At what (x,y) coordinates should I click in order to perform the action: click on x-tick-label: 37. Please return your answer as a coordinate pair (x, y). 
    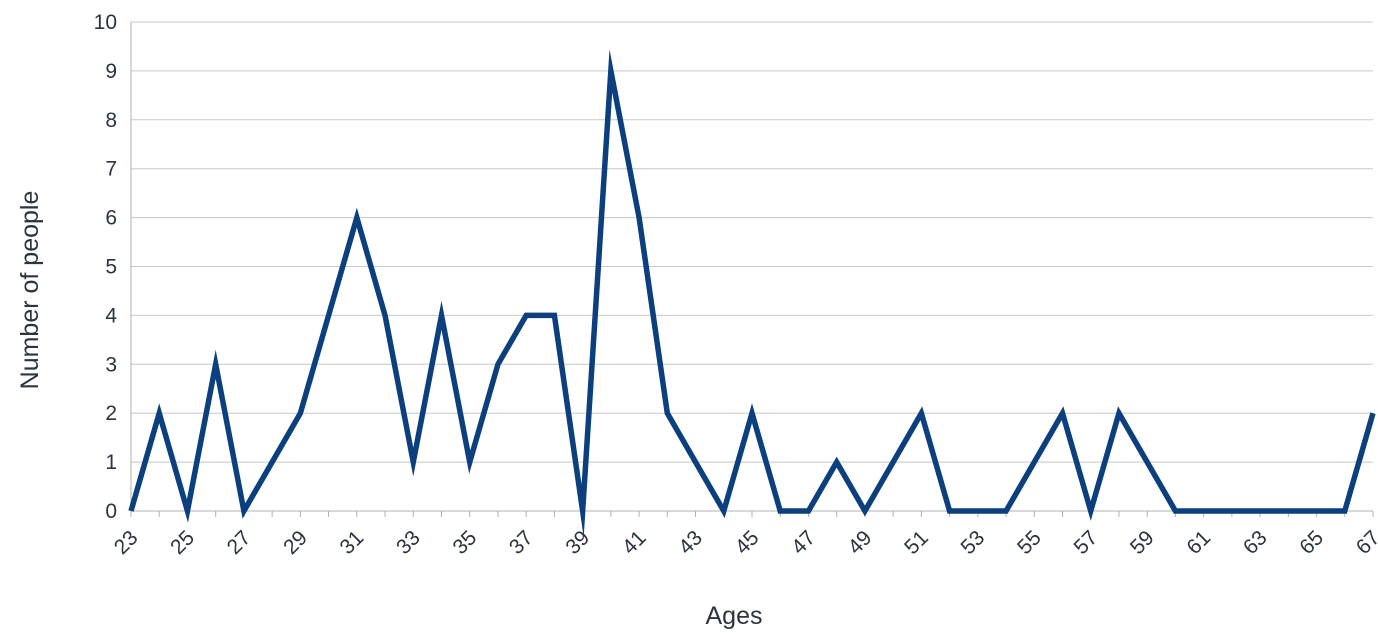
    Looking at the image, I should click on (521, 542).